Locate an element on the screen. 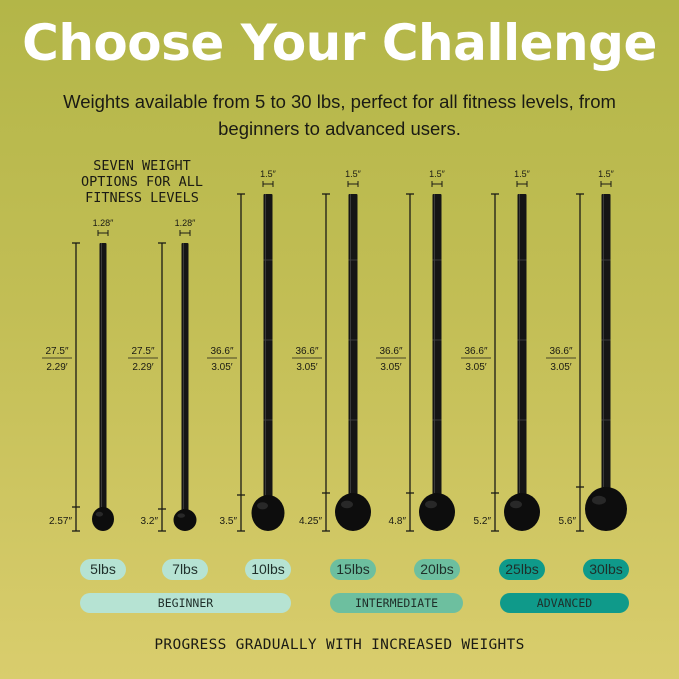 This screenshot has height=679, width=679. head-size-label: 4.25″ is located at coordinates (310, 521).